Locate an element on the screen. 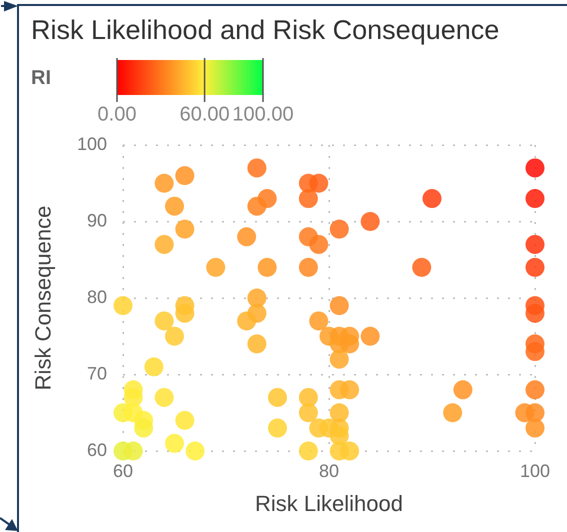  y-tick-label: 80 is located at coordinates (96, 296).